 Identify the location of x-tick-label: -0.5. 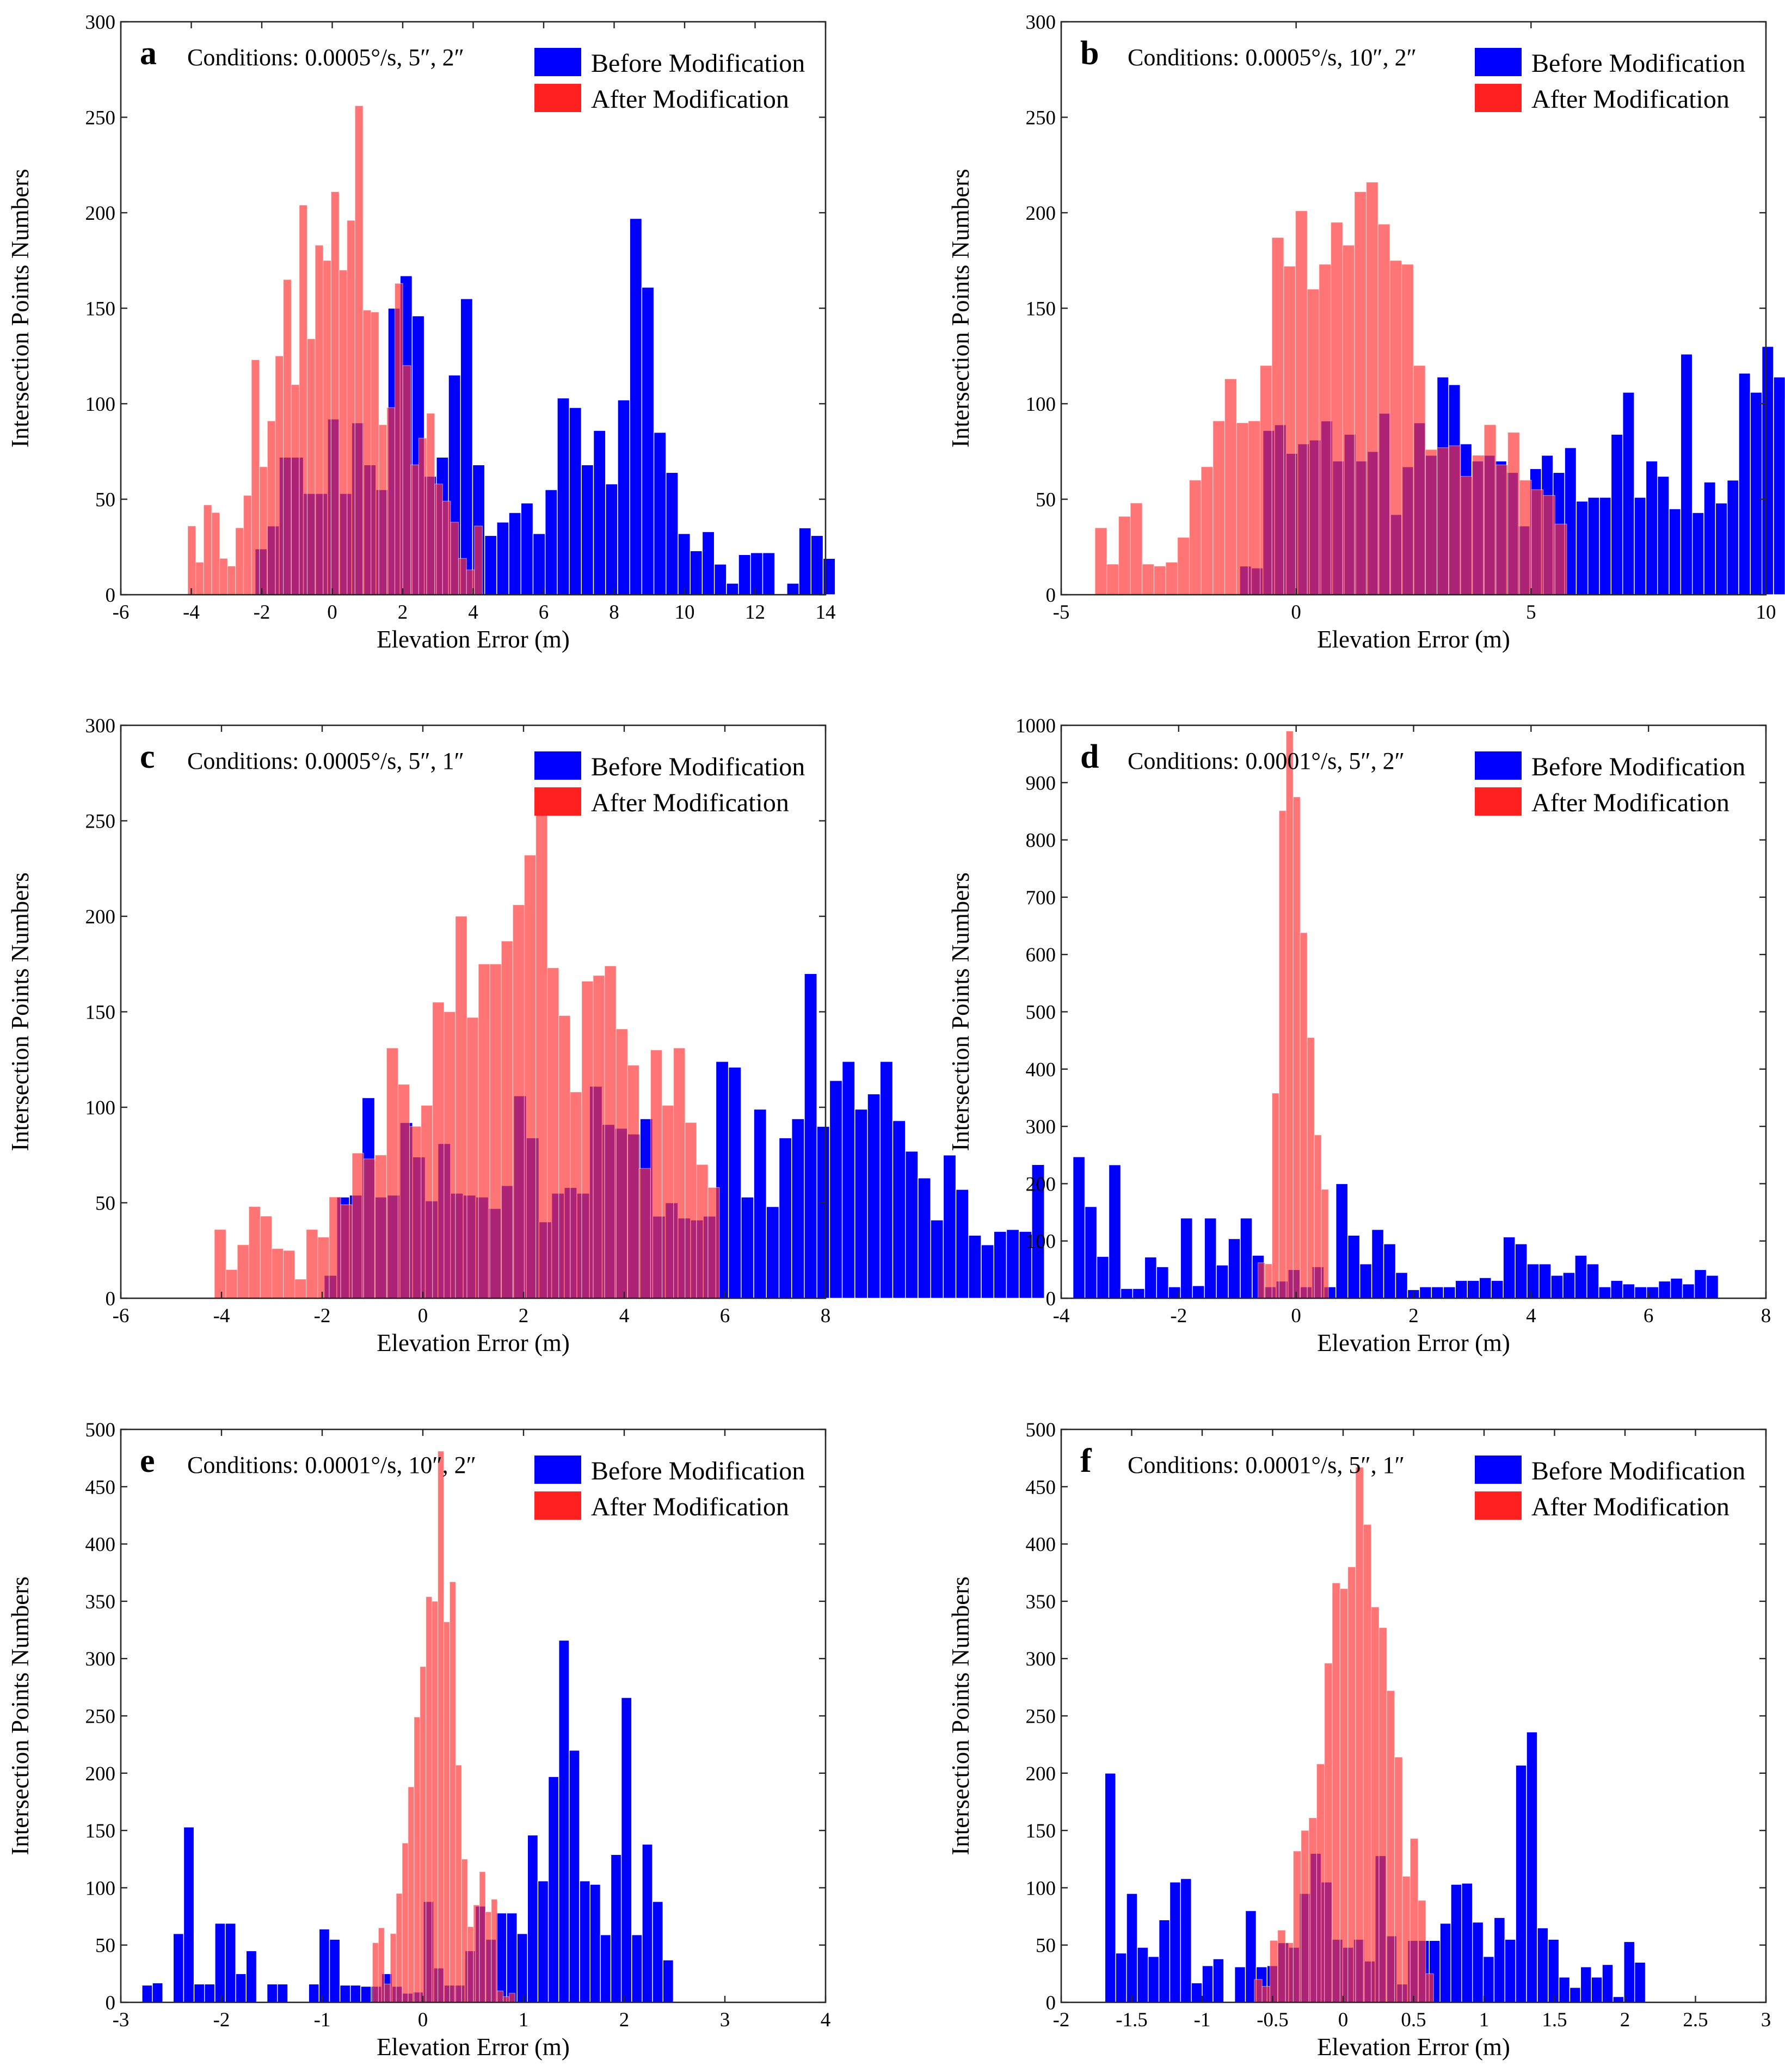
(1273, 2020).